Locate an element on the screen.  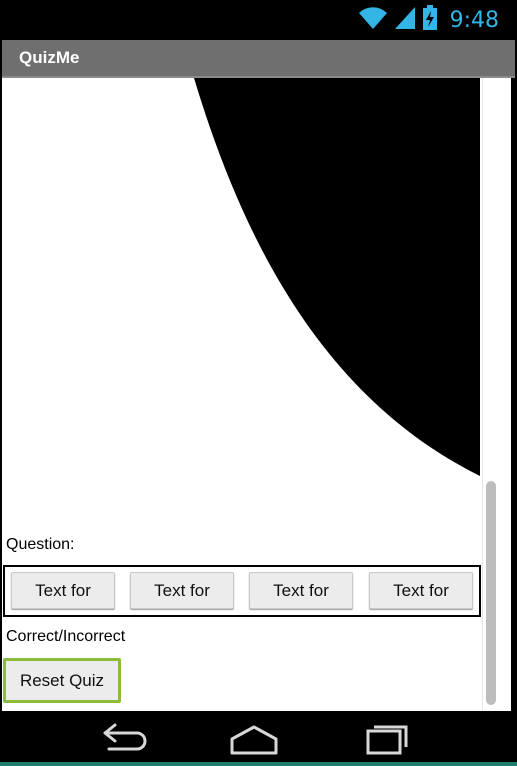
answer-button-1: Text for is located at coordinates (63, 590).